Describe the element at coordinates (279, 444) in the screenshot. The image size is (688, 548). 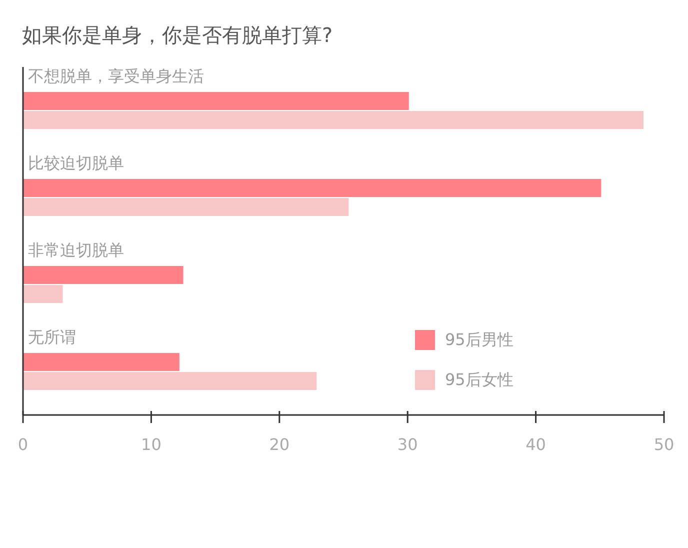
I see `x-tick-label: 20` at that location.